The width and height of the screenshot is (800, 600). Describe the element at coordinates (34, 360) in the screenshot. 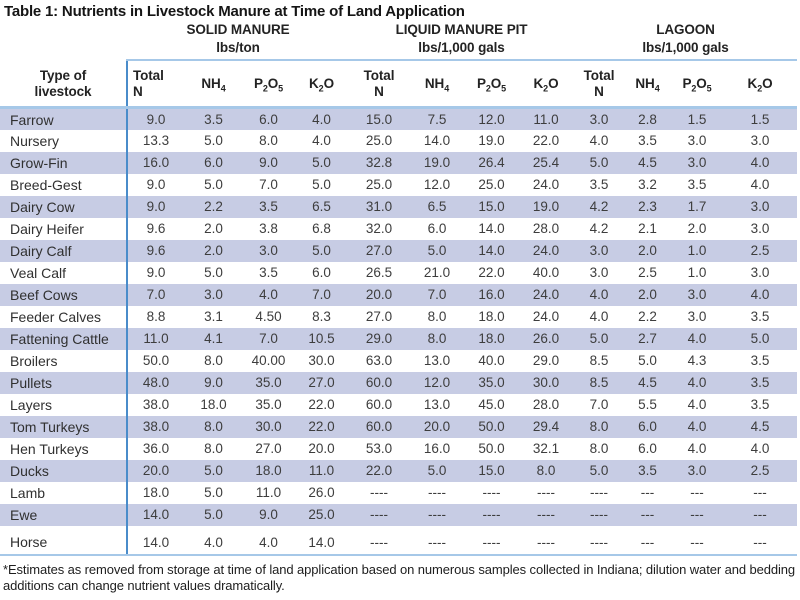

I see `livestock-name: Broilers` at that location.